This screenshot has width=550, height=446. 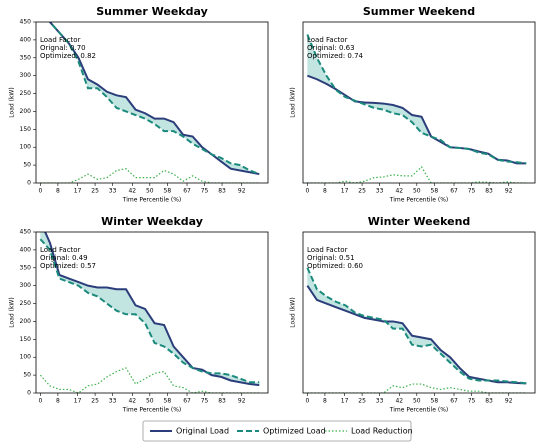 I want to click on panel-title: Summer Weekend, so click(x=419, y=11).